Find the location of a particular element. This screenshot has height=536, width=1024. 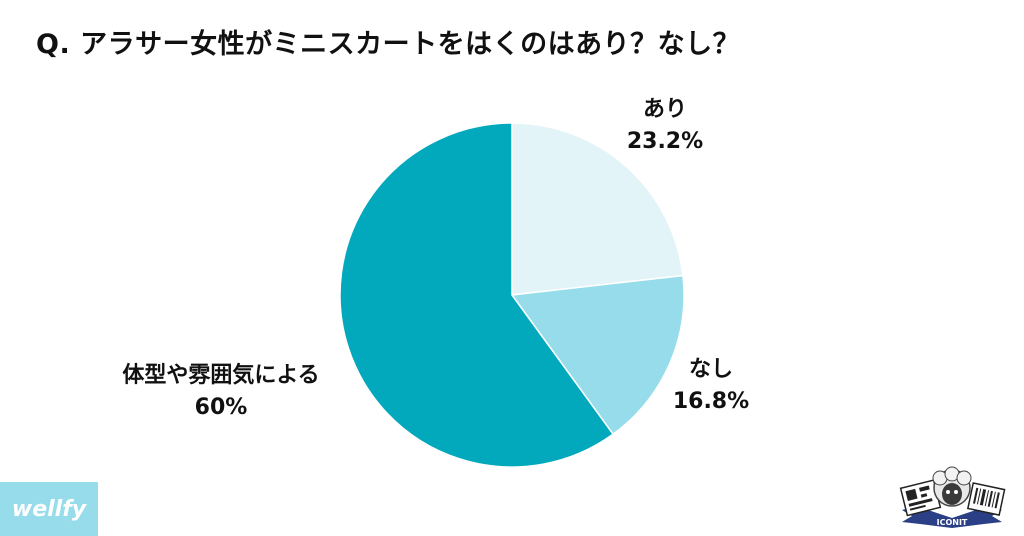

slice-label-ari: あり 23.2% is located at coordinates (665, 126).